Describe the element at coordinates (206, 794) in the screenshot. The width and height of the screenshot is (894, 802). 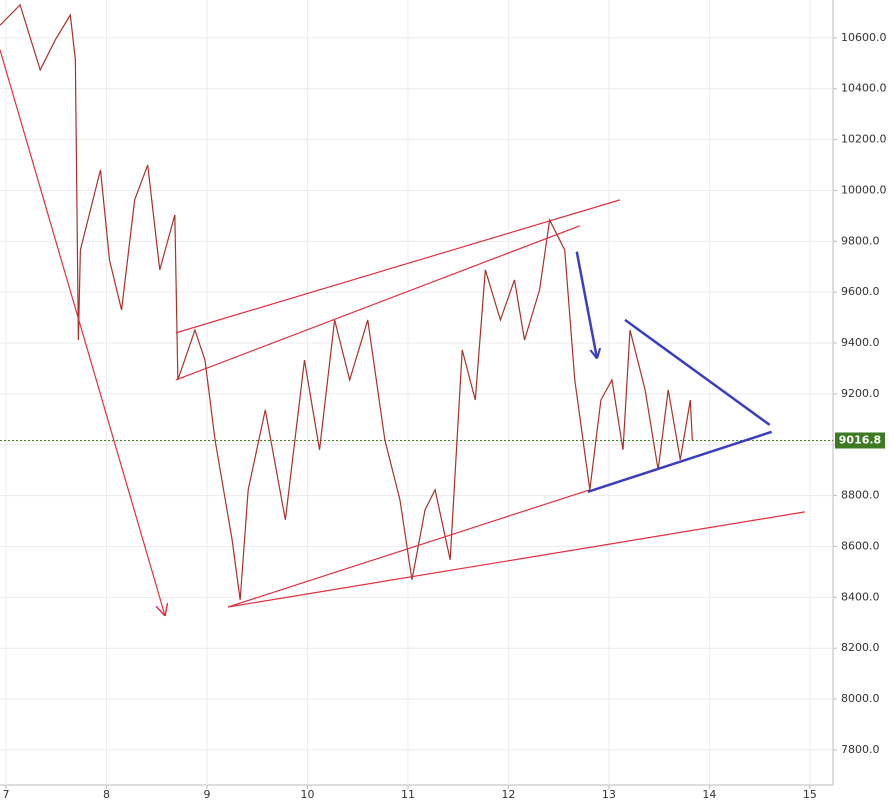
I see `x-tick-label: 9` at that location.